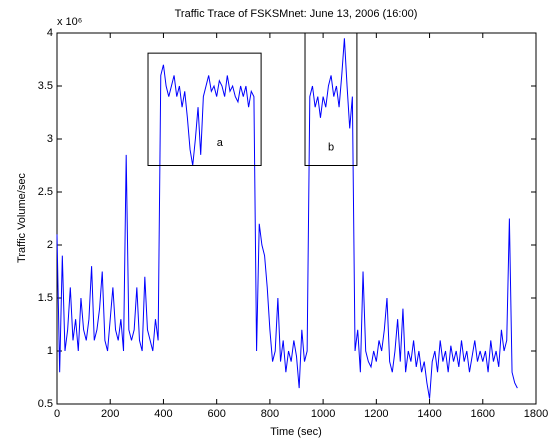 The image size is (552, 441). What do you see at coordinates (22, 218) in the screenshot?
I see `y-axis-label: Traffic Volume/sec` at bounding box center [22, 218].